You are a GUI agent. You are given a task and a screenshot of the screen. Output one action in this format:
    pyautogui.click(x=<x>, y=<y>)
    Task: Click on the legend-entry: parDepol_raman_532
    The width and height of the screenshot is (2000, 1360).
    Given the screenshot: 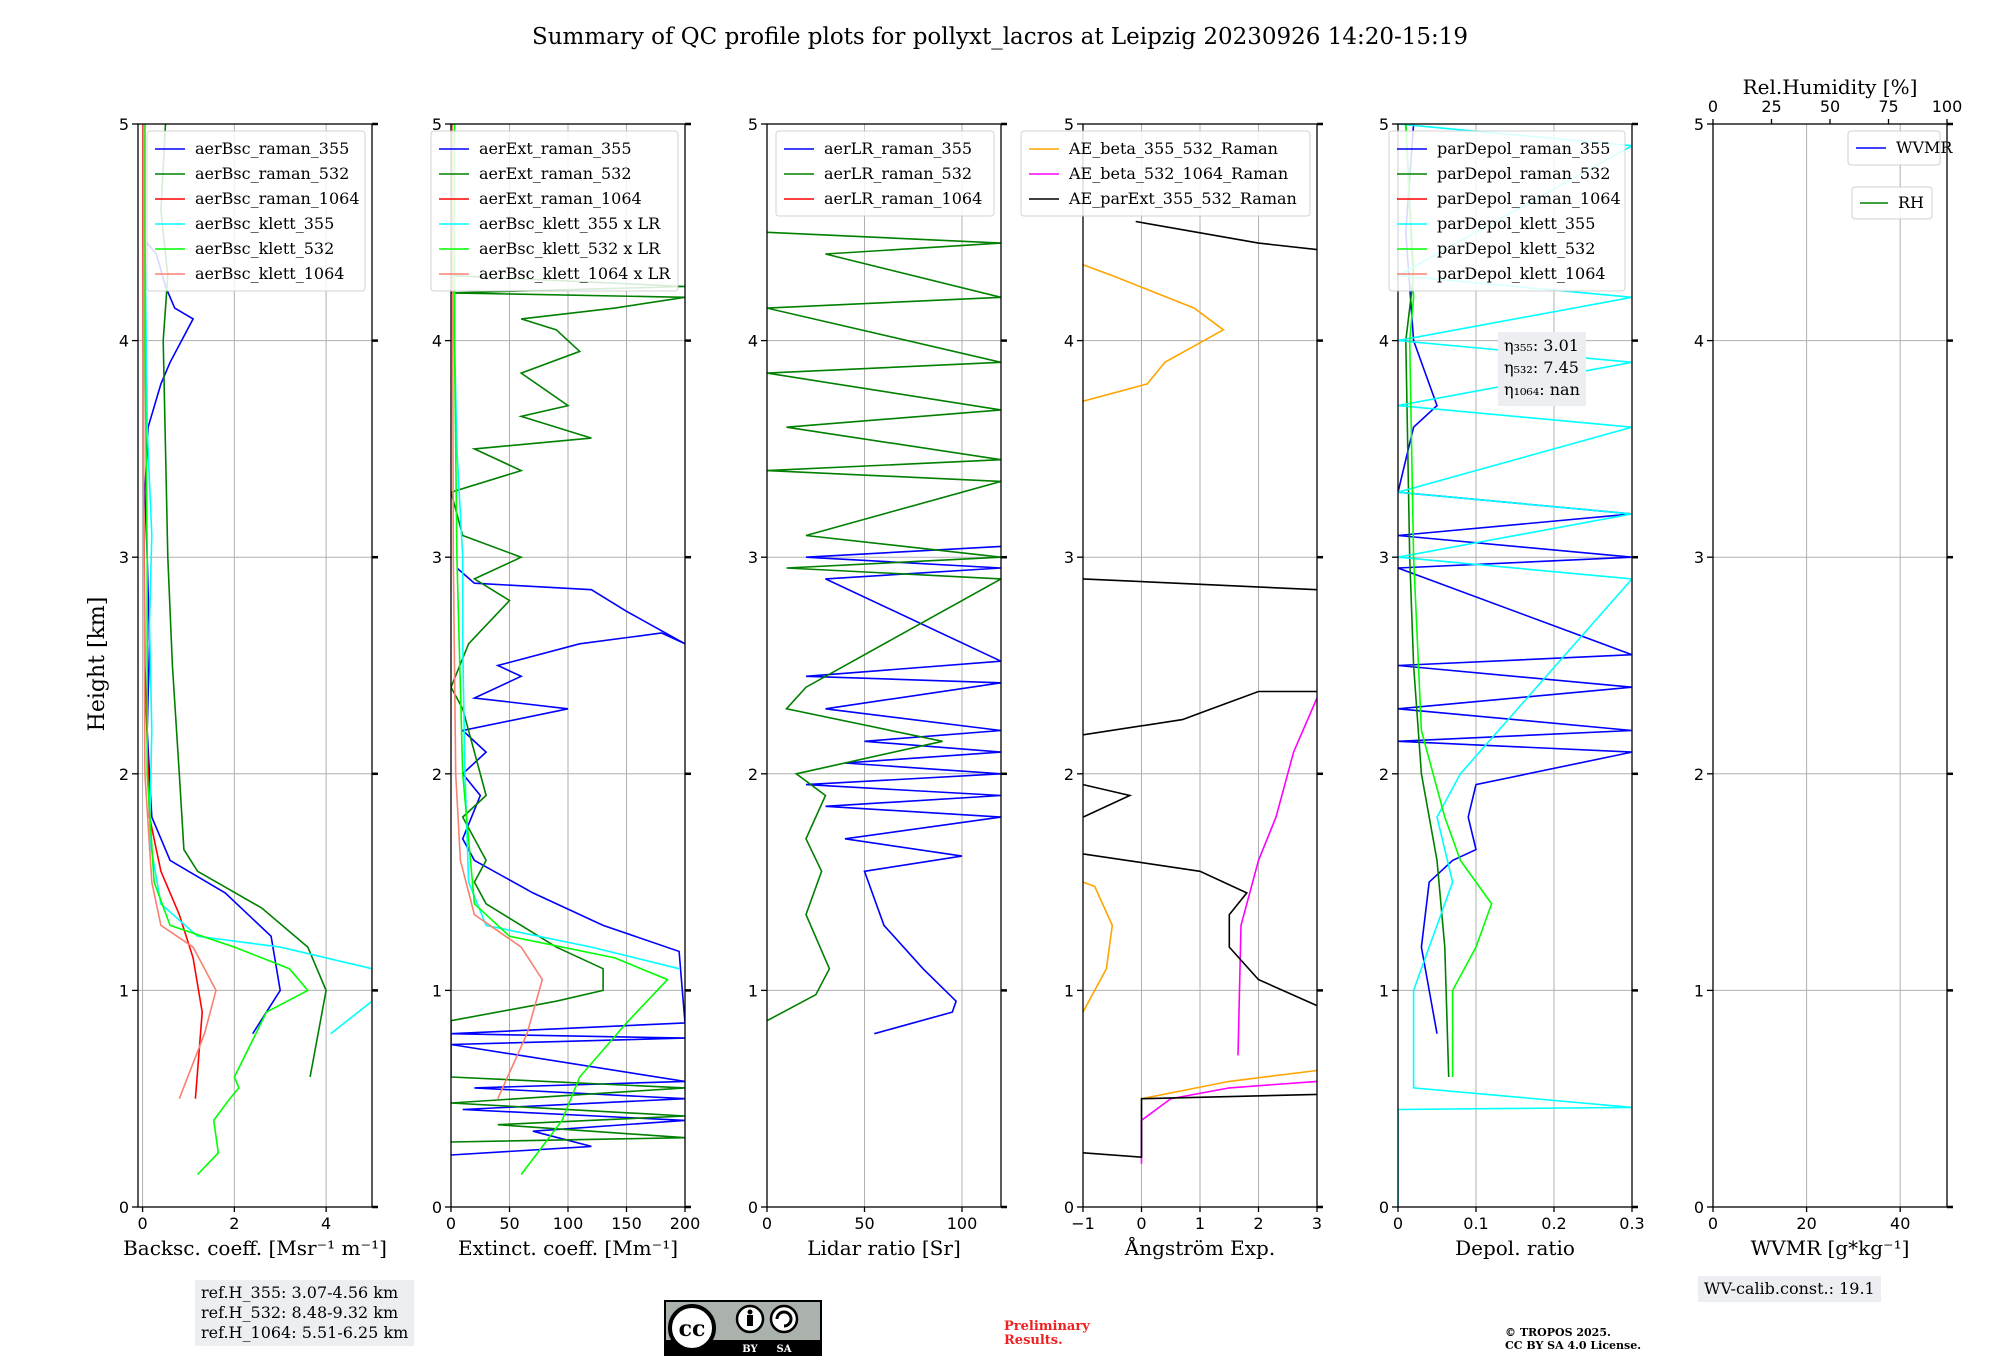 What is the action you would take?
    pyautogui.click(x=1523, y=173)
    